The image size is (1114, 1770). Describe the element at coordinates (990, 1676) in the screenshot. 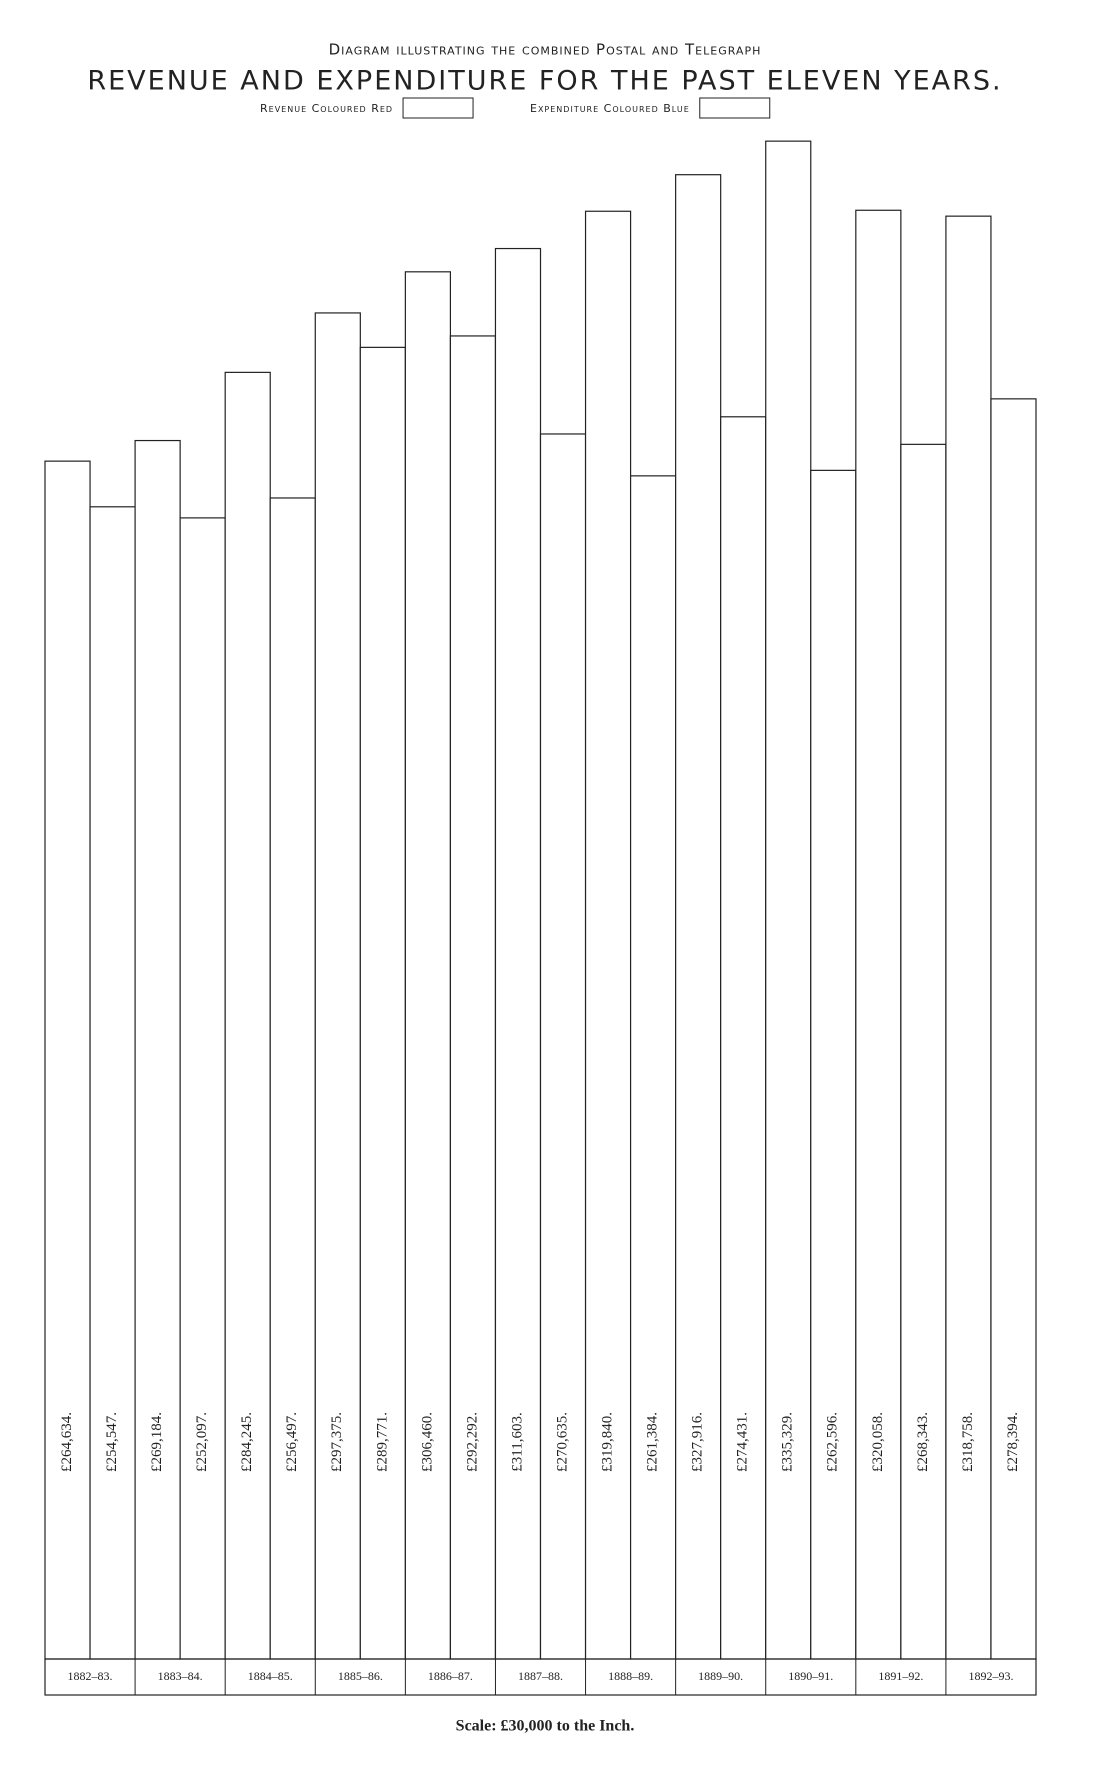

I see `x-tick-label: 1892–93.` at that location.